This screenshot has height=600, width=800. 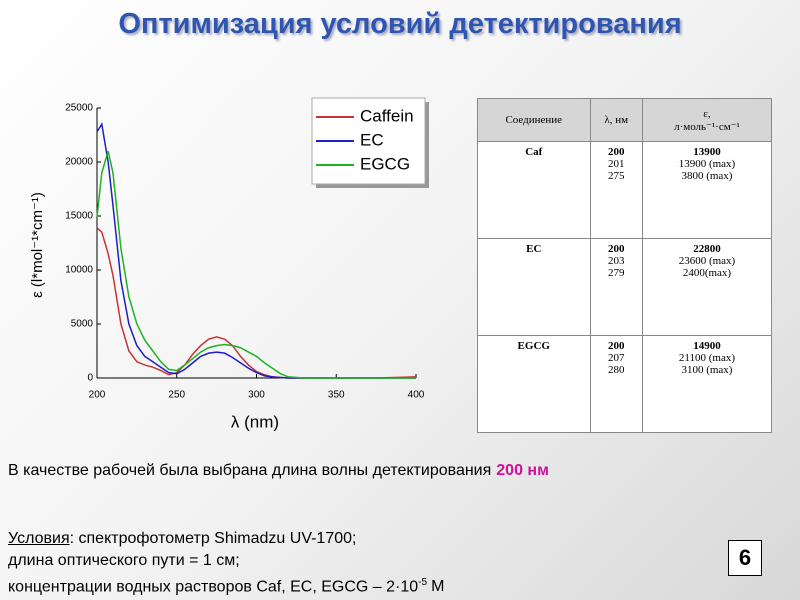 I want to click on x-tick-label: 250, so click(x=176, y=395).